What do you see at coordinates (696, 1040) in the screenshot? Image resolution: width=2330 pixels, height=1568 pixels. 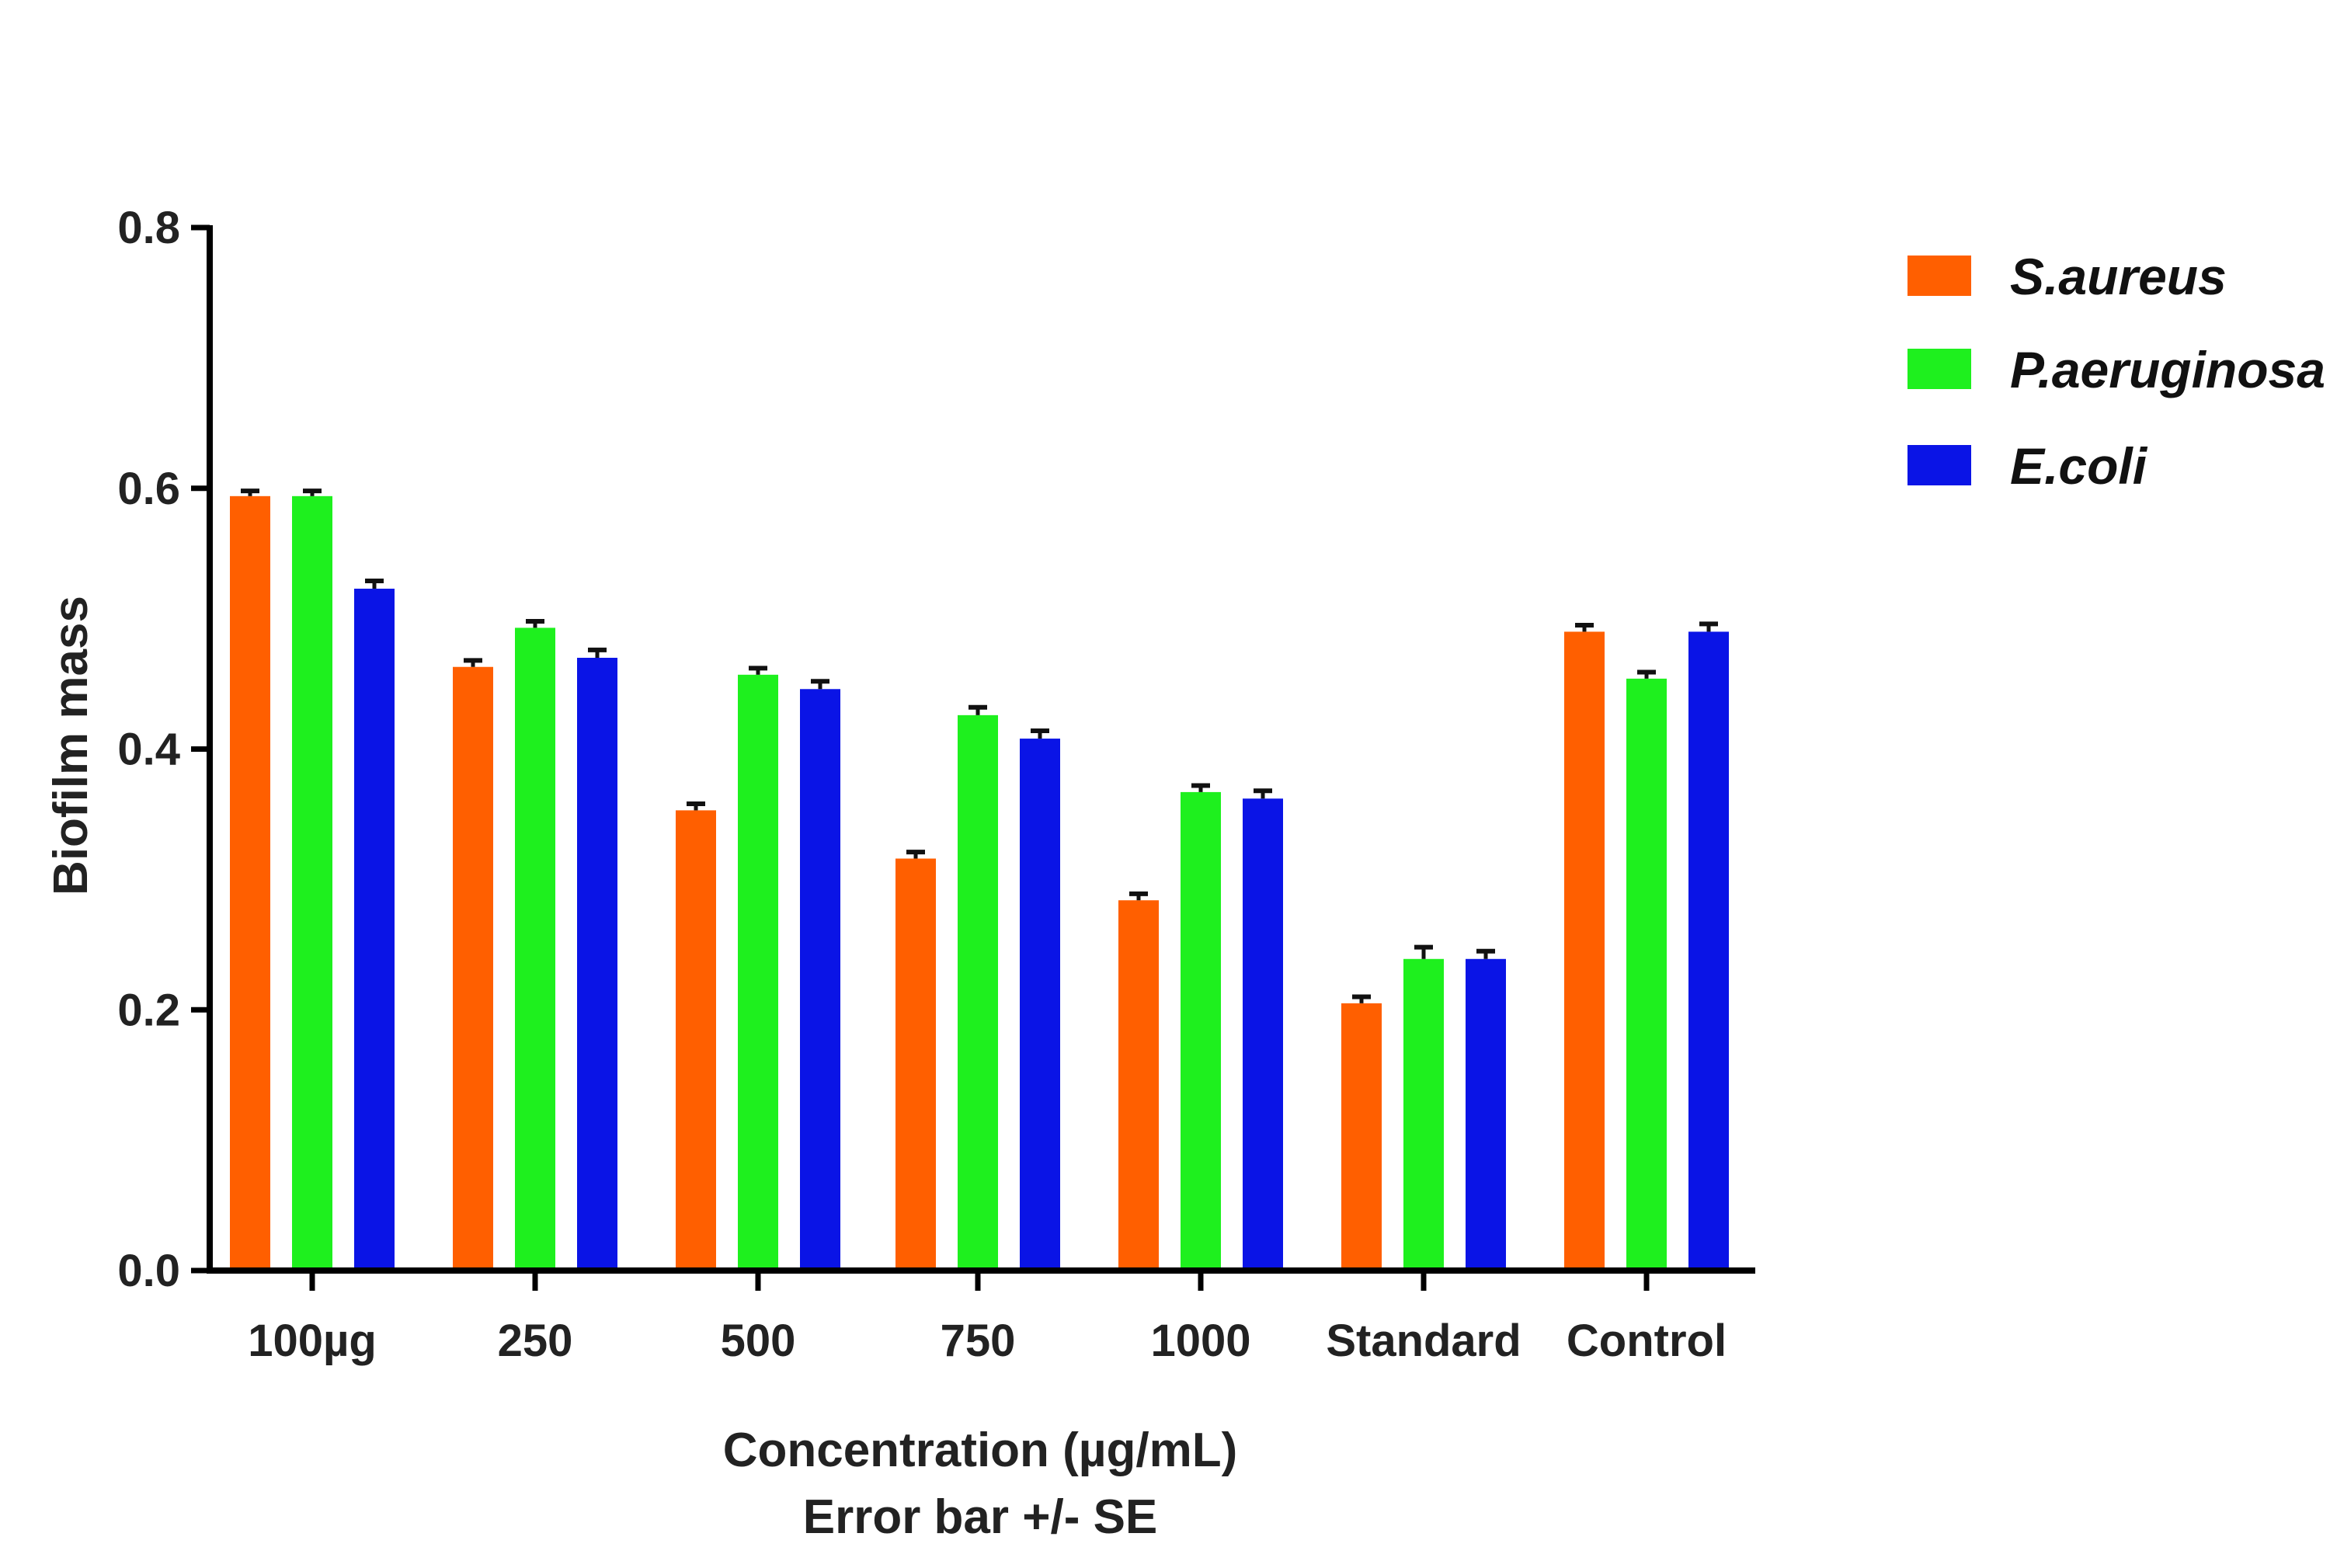 I see `bar-S.aureus-500` at bounding box center [696, 1040].